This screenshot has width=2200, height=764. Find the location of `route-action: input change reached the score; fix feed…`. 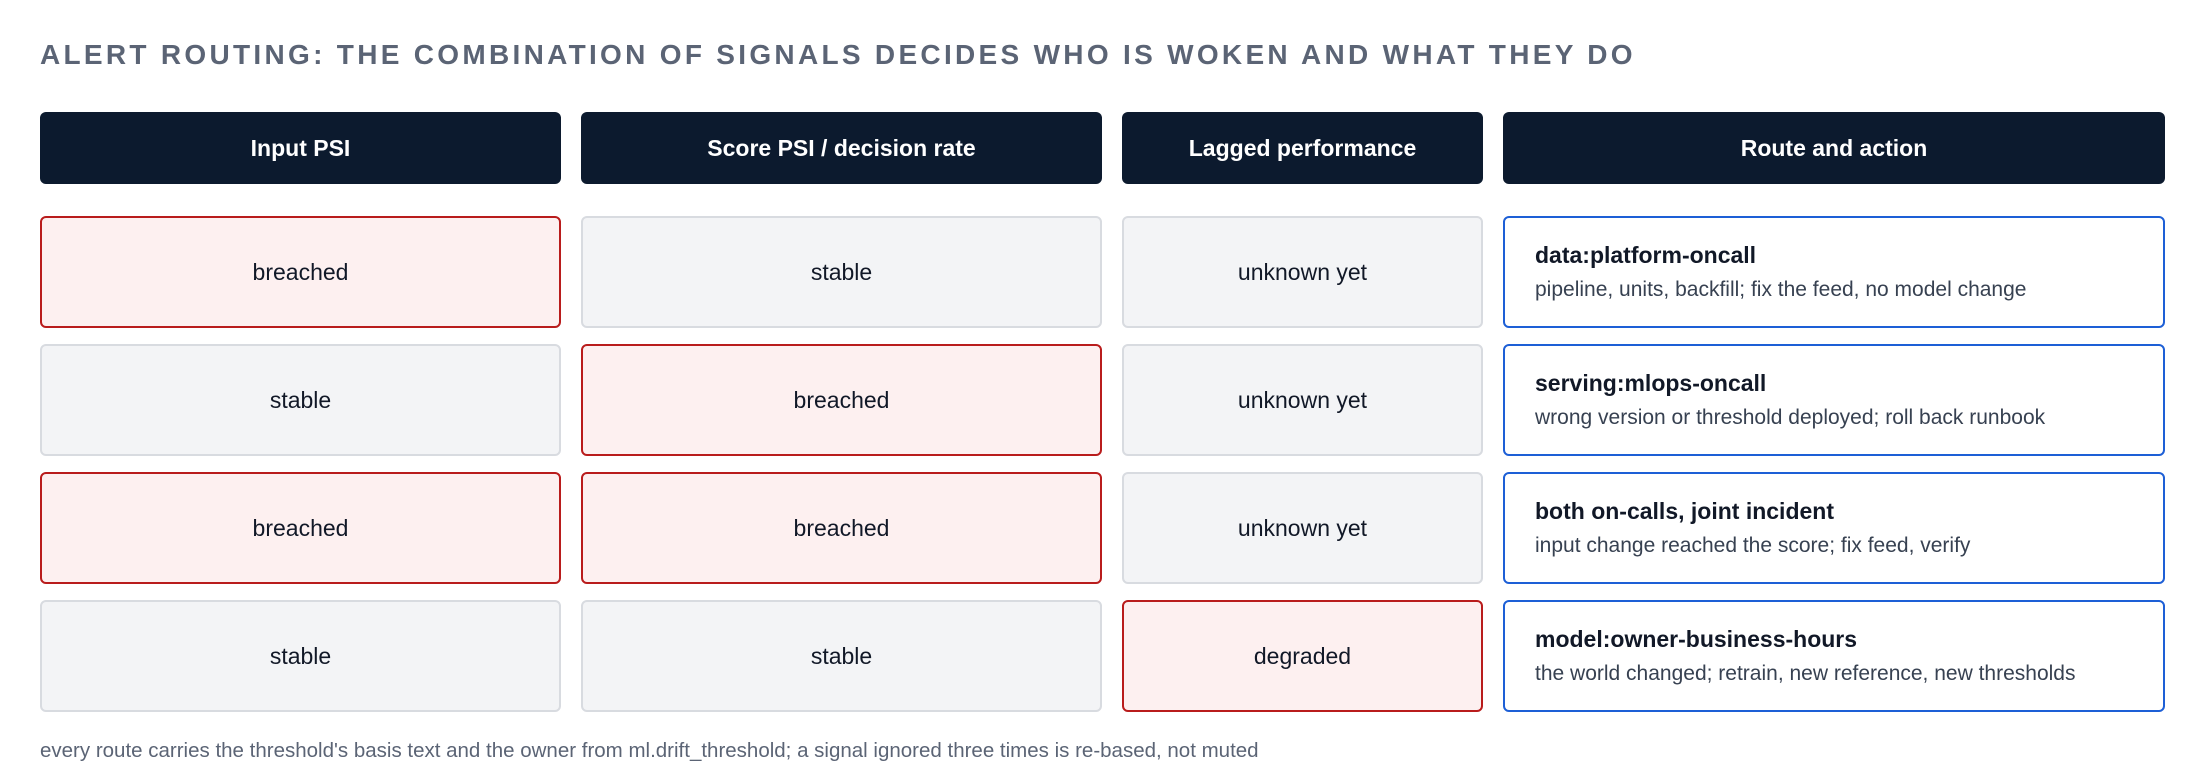

route-action: input change reached the score; fix feed… is located at coordinates (1753, 545).